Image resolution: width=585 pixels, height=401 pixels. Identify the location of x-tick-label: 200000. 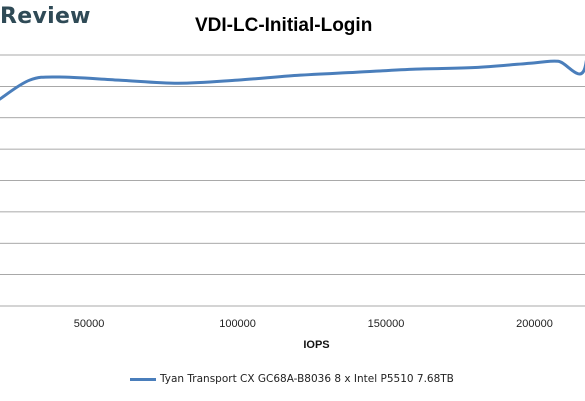
(534, 324).